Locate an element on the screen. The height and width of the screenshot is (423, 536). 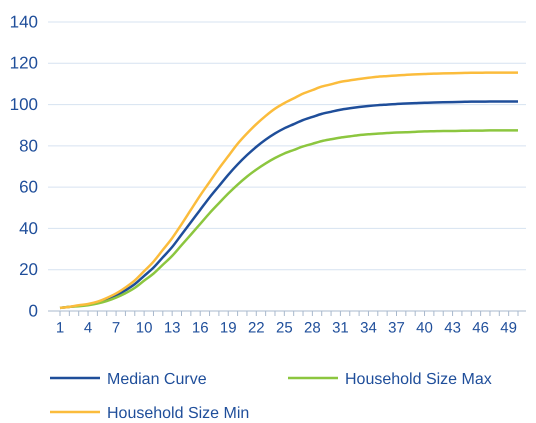
x-tick-label: 37 is located at coordinates (396, 328).